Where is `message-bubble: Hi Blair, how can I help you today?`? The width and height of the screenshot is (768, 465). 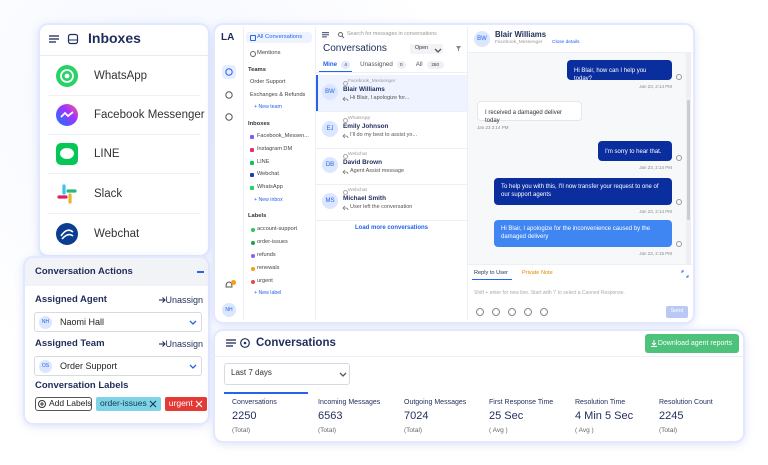 message-bubble: Hi Blair, how can I help you today? is located at coordinates (619, 71).